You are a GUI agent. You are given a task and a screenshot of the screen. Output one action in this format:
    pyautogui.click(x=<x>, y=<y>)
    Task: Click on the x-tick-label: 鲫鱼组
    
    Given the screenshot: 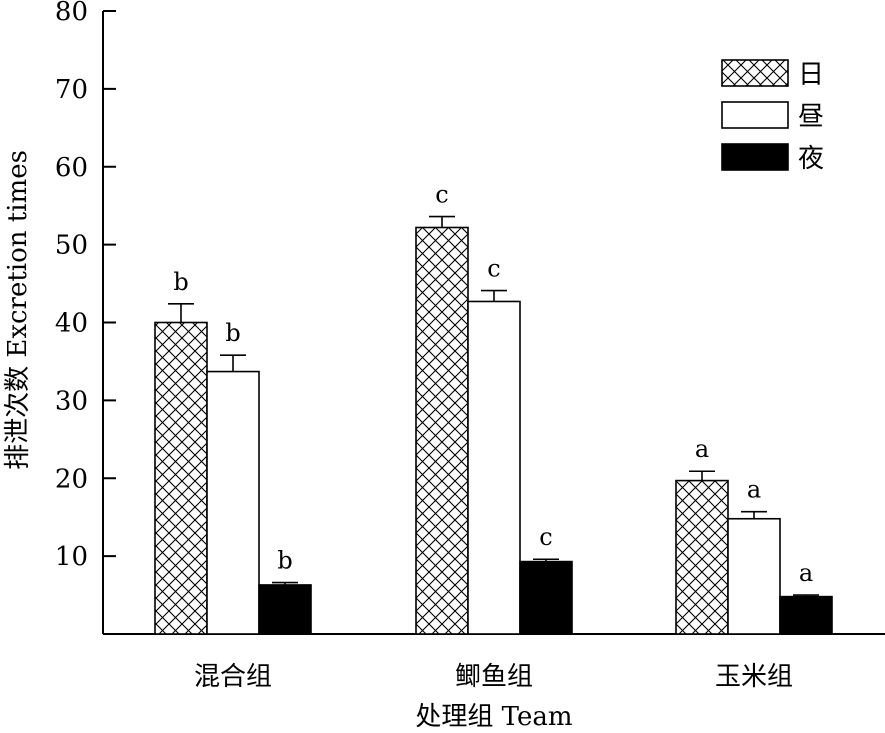 What is the action you would take?
    pyautogui.click(x=494, y=677)
    